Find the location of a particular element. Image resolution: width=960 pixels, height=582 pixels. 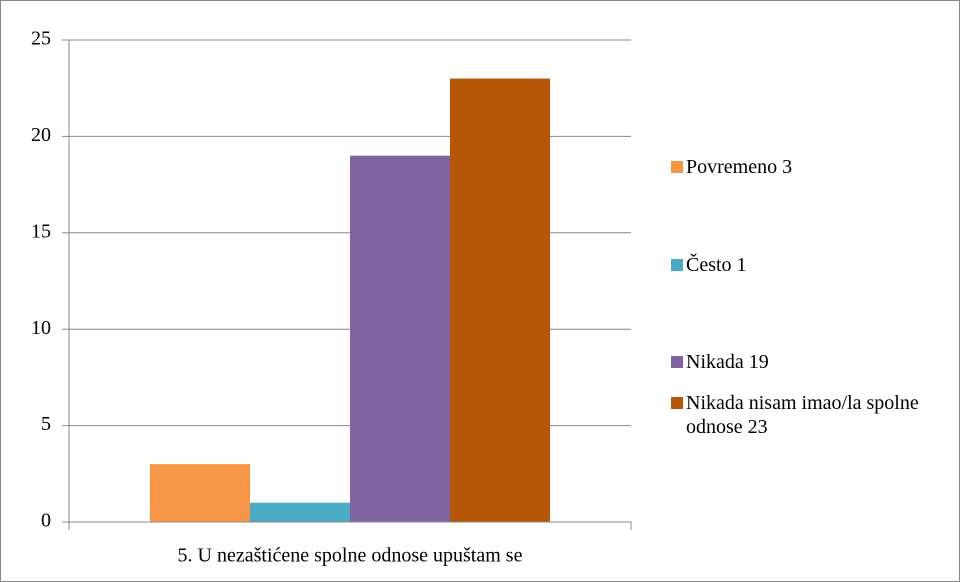

legend-label: Povremeno 3 is located at coordinates (739, 167).